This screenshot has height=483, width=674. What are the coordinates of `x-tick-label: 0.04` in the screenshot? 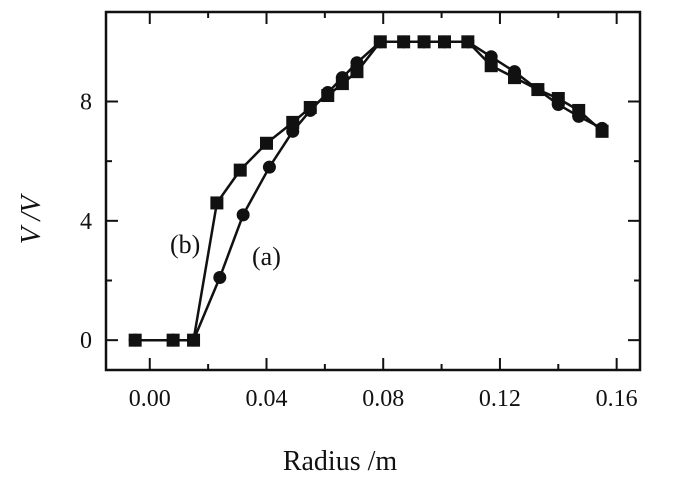 It's located at (266, 399).